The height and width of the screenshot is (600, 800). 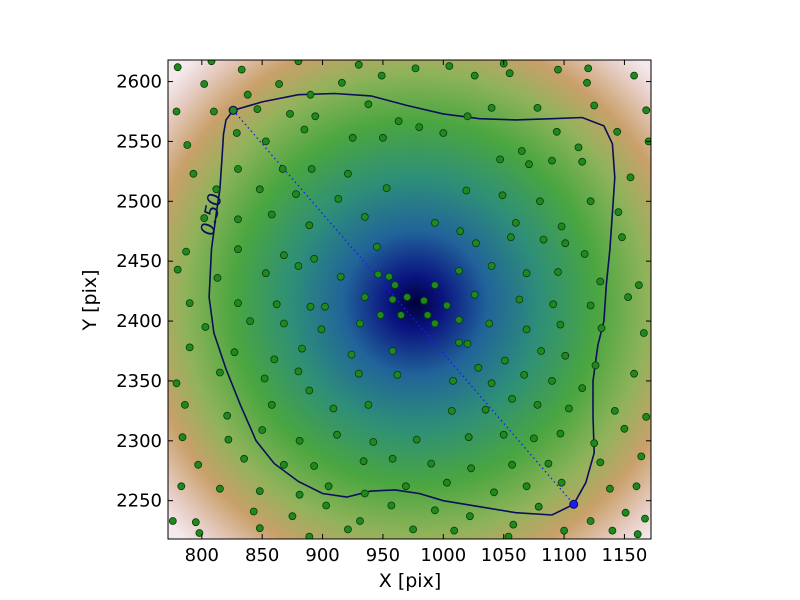 What do you see at coordinates (262, 555) in the screenshot?
I see `x-tick-label-1: 850` at bounding box center [262, 555].